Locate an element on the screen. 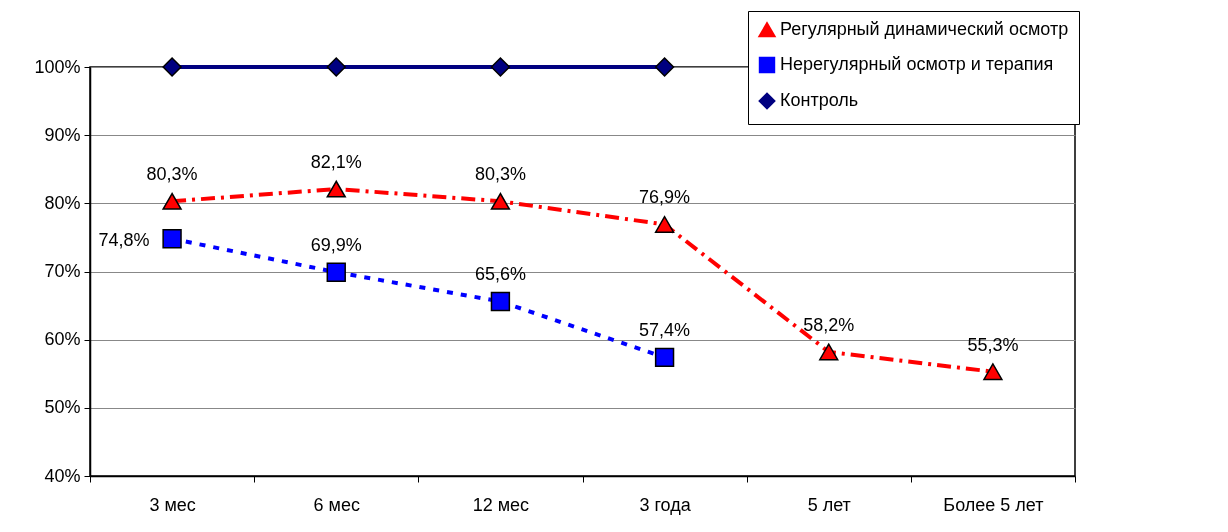 The width and height of the screenshot is (1228, 532). x-tick-label: 5 лет is located at coordinates (829, 504).